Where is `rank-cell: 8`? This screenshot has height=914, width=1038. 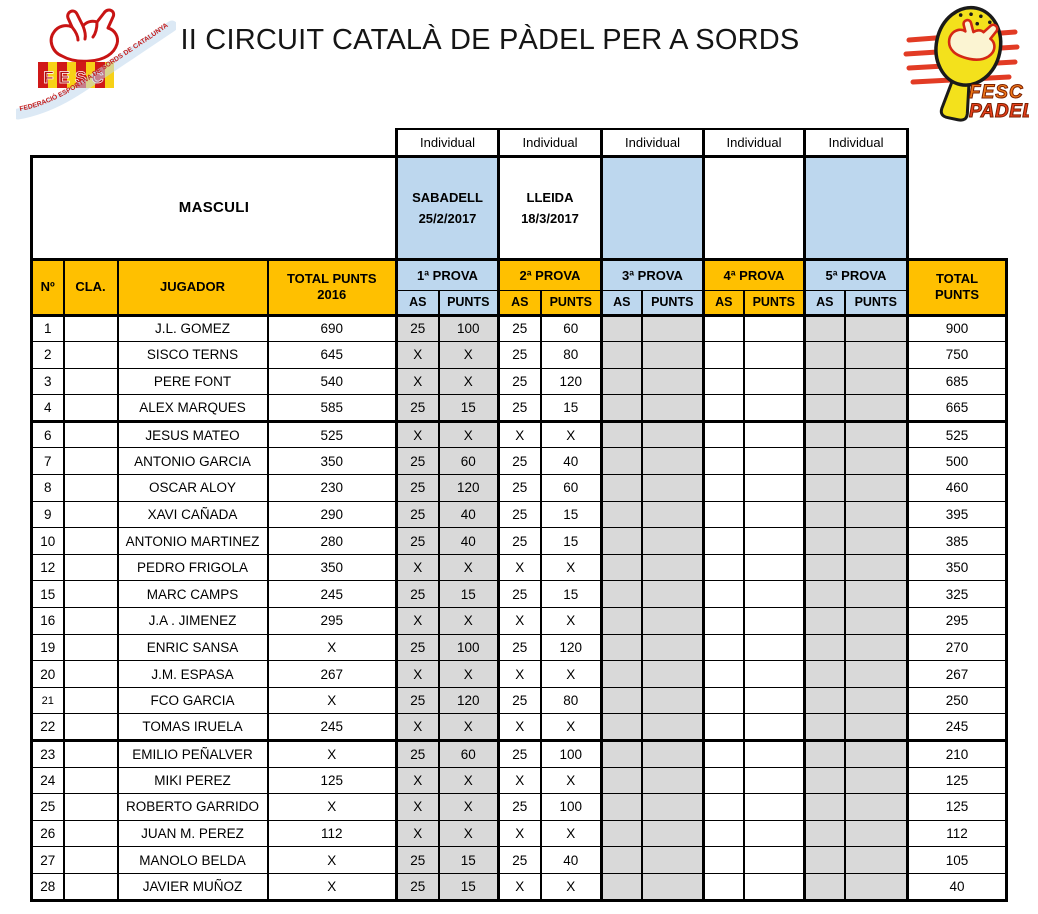 rank-cell: 8 is located at coordinates (47, 488).